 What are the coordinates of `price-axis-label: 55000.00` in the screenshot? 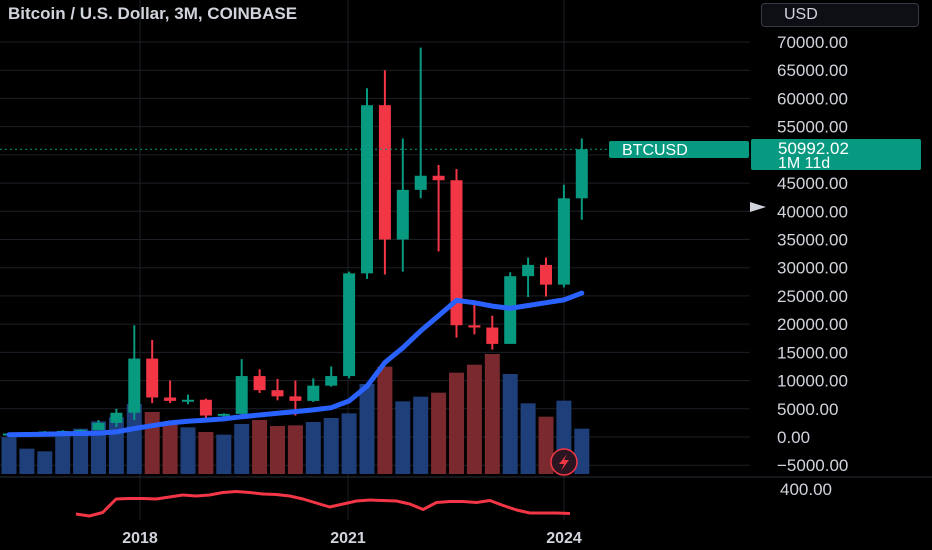 It's located at (812, 127).